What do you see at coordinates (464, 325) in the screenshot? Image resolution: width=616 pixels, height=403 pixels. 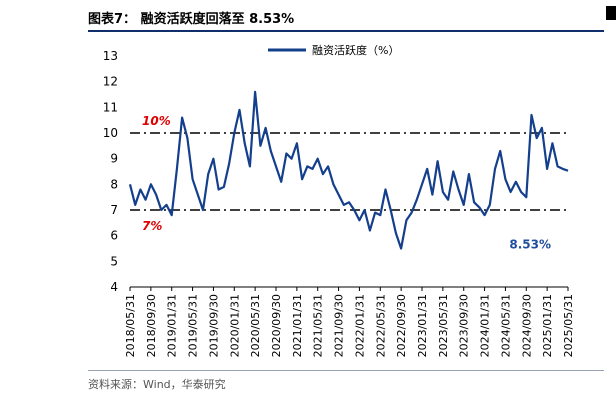 I see `x-tick-label: 2023/09/30` at bounding box center [464, 325].